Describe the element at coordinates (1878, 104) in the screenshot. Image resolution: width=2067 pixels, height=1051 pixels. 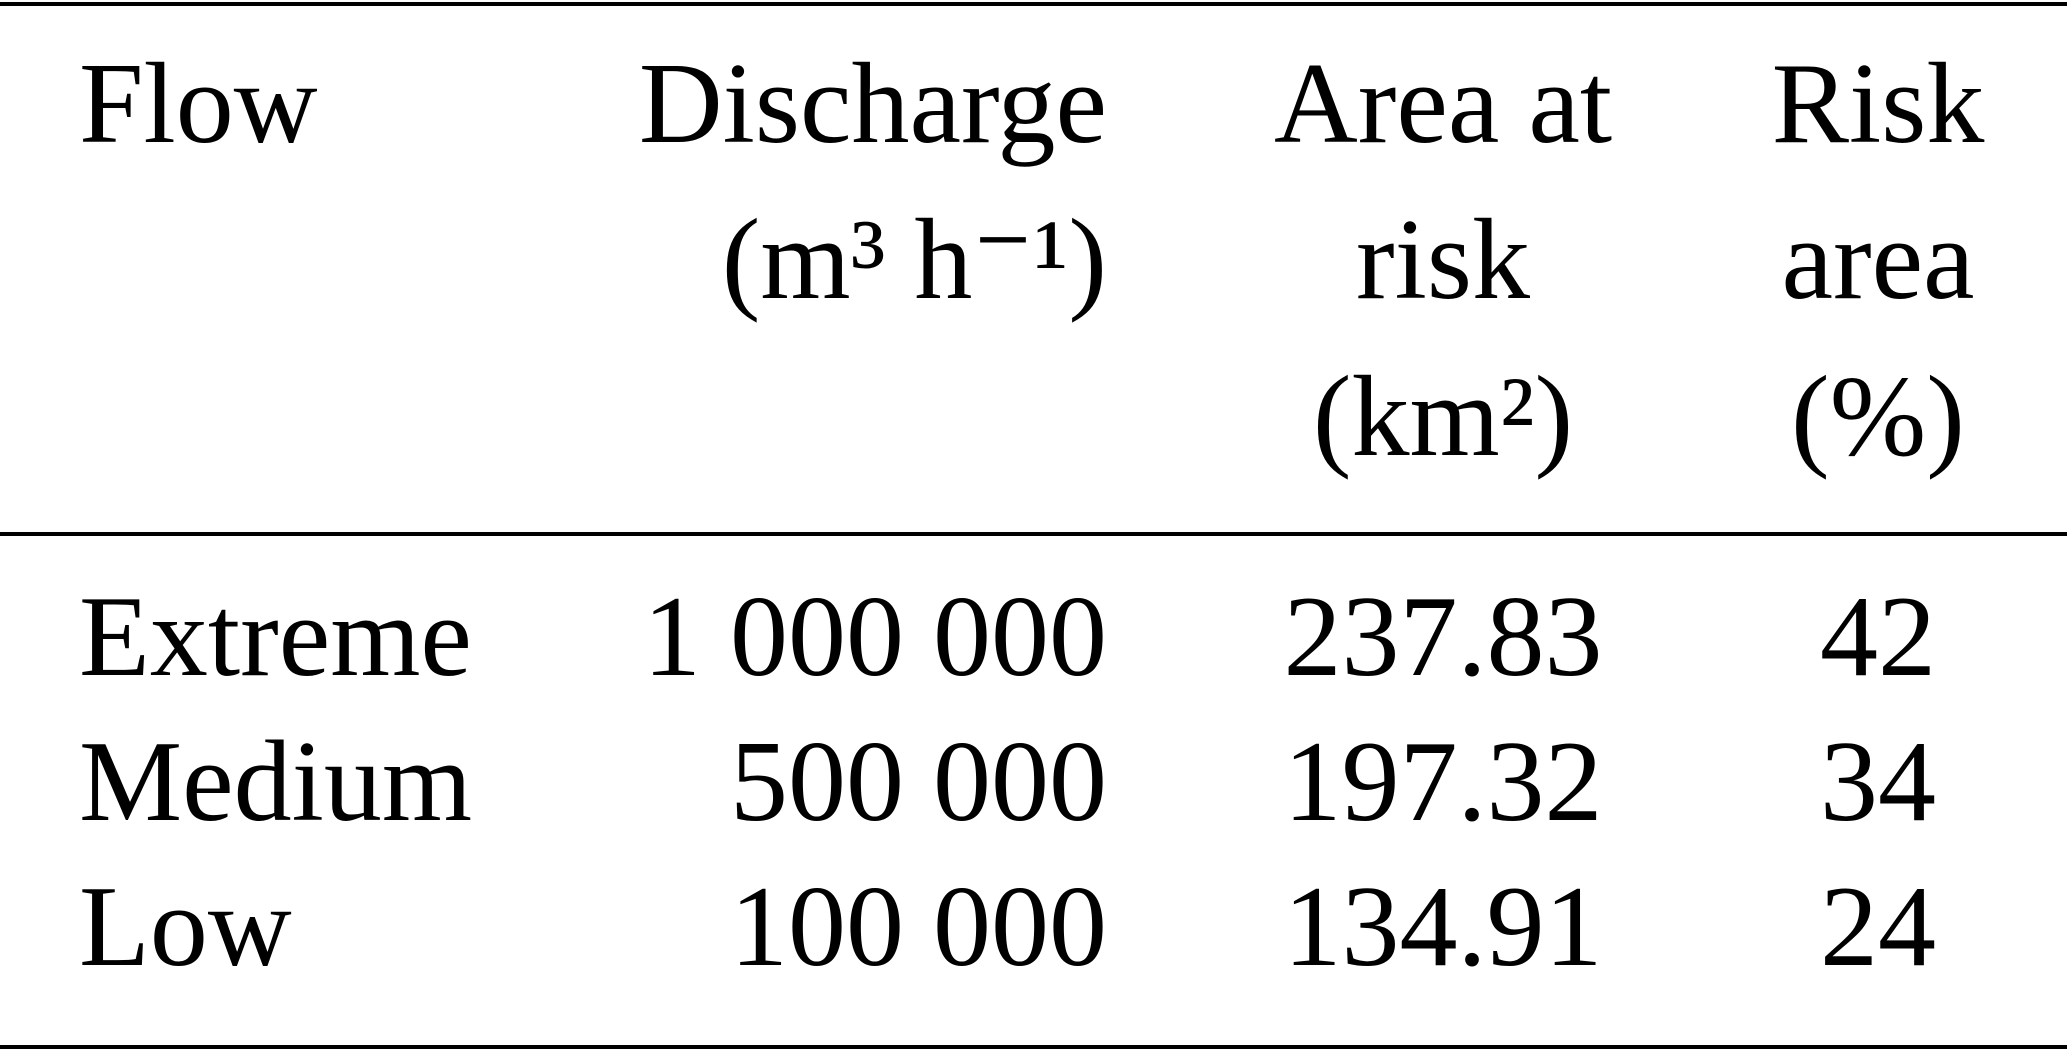
I see `header-cell: Risk` at that location.